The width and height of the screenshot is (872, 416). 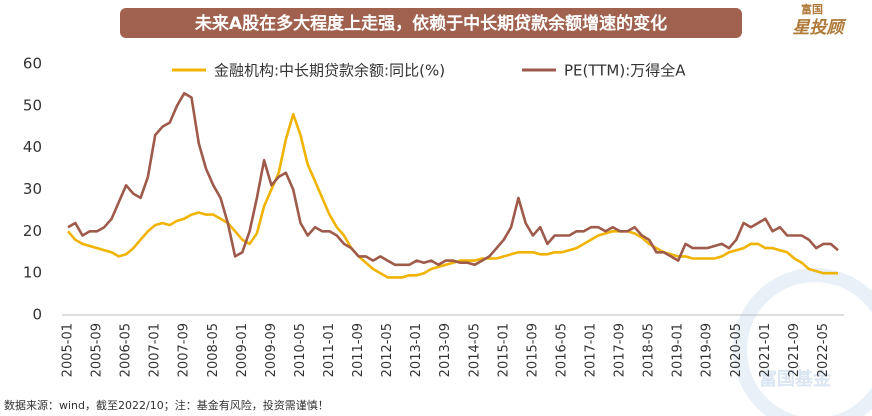 What do you see at coordinates (620, 350) in the screenshot?
I see `x-tick-label: 2017-09` at bounding box center [620, 350].